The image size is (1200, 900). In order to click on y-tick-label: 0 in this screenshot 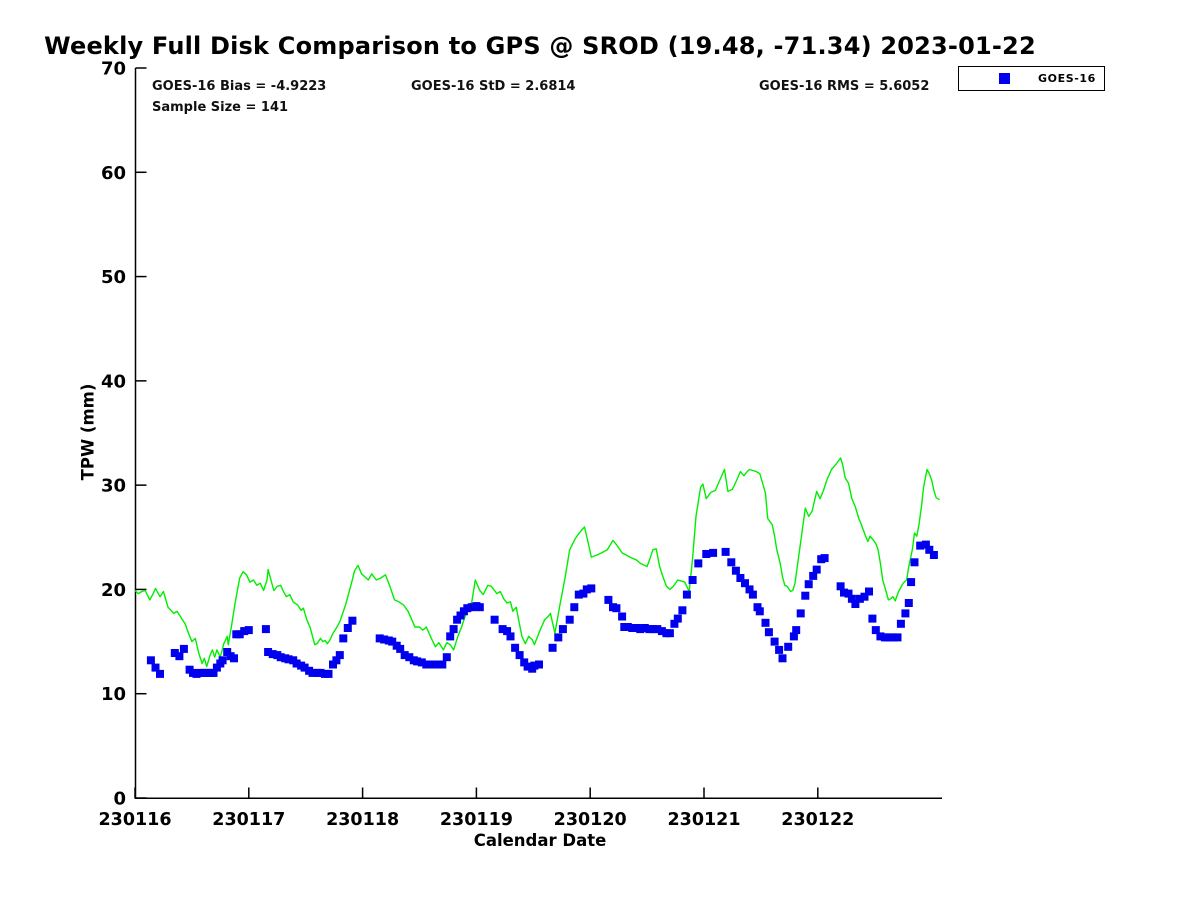, I will do `click(119, 799)`.